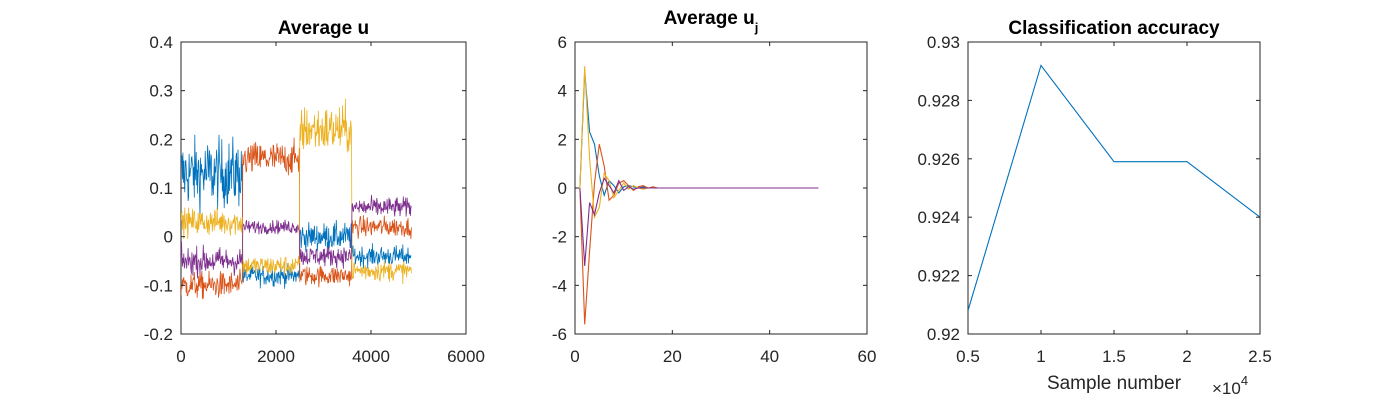 The width and height of the screenshot is (1400, 400). What do you see at coordinates (943, 334) in the screenshot?
I see `y-tick-label: 0.92` at bounding box center [943, 334].